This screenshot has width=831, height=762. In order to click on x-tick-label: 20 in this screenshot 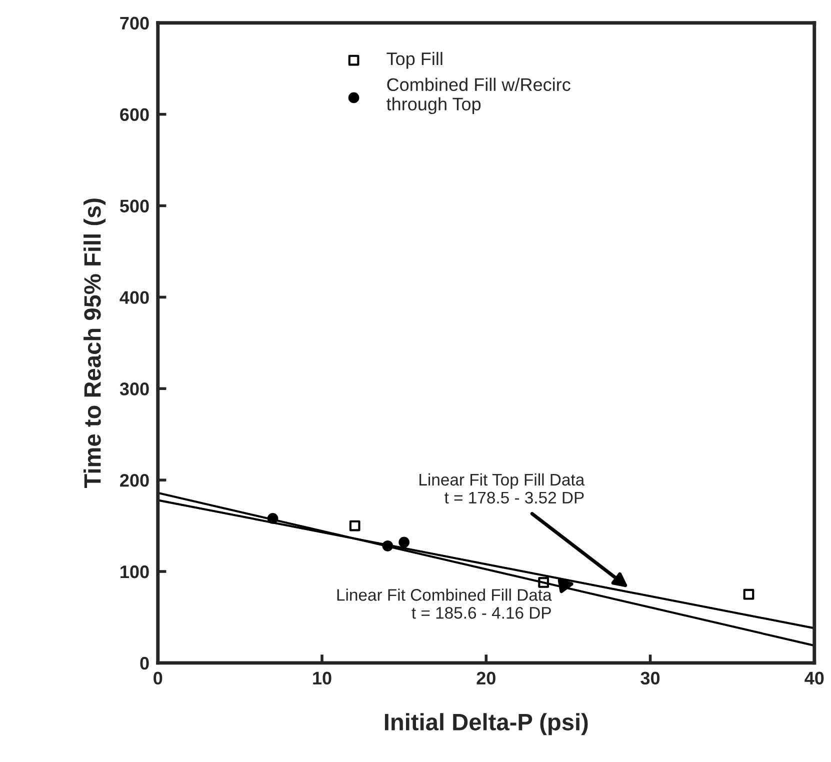, I will do `click(486, 678)`.